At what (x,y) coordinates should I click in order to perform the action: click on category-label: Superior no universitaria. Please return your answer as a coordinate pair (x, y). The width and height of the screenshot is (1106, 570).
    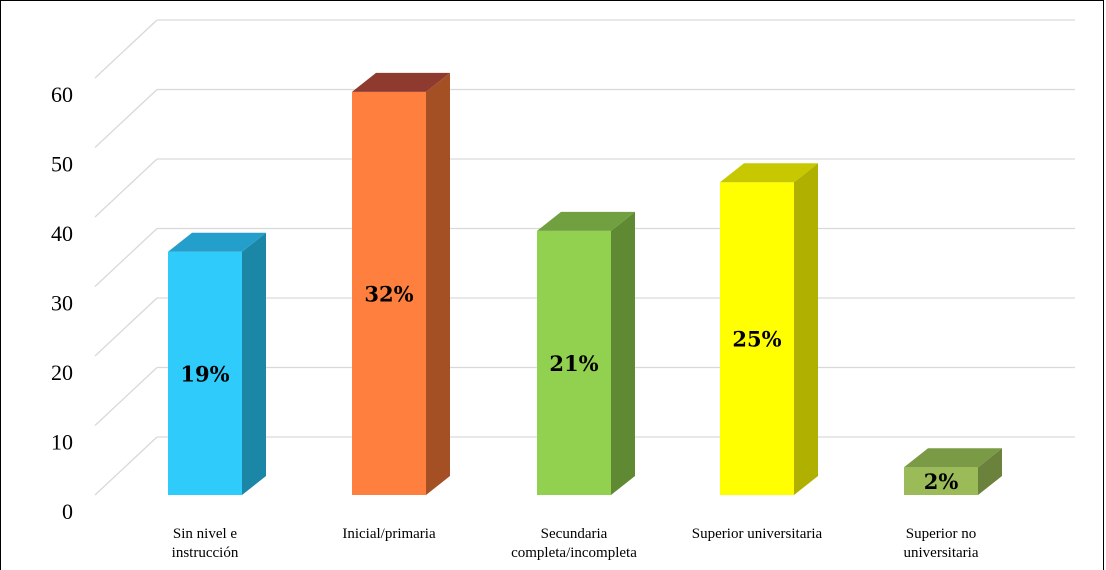
    Looking at the image, I should click on (941, 543).